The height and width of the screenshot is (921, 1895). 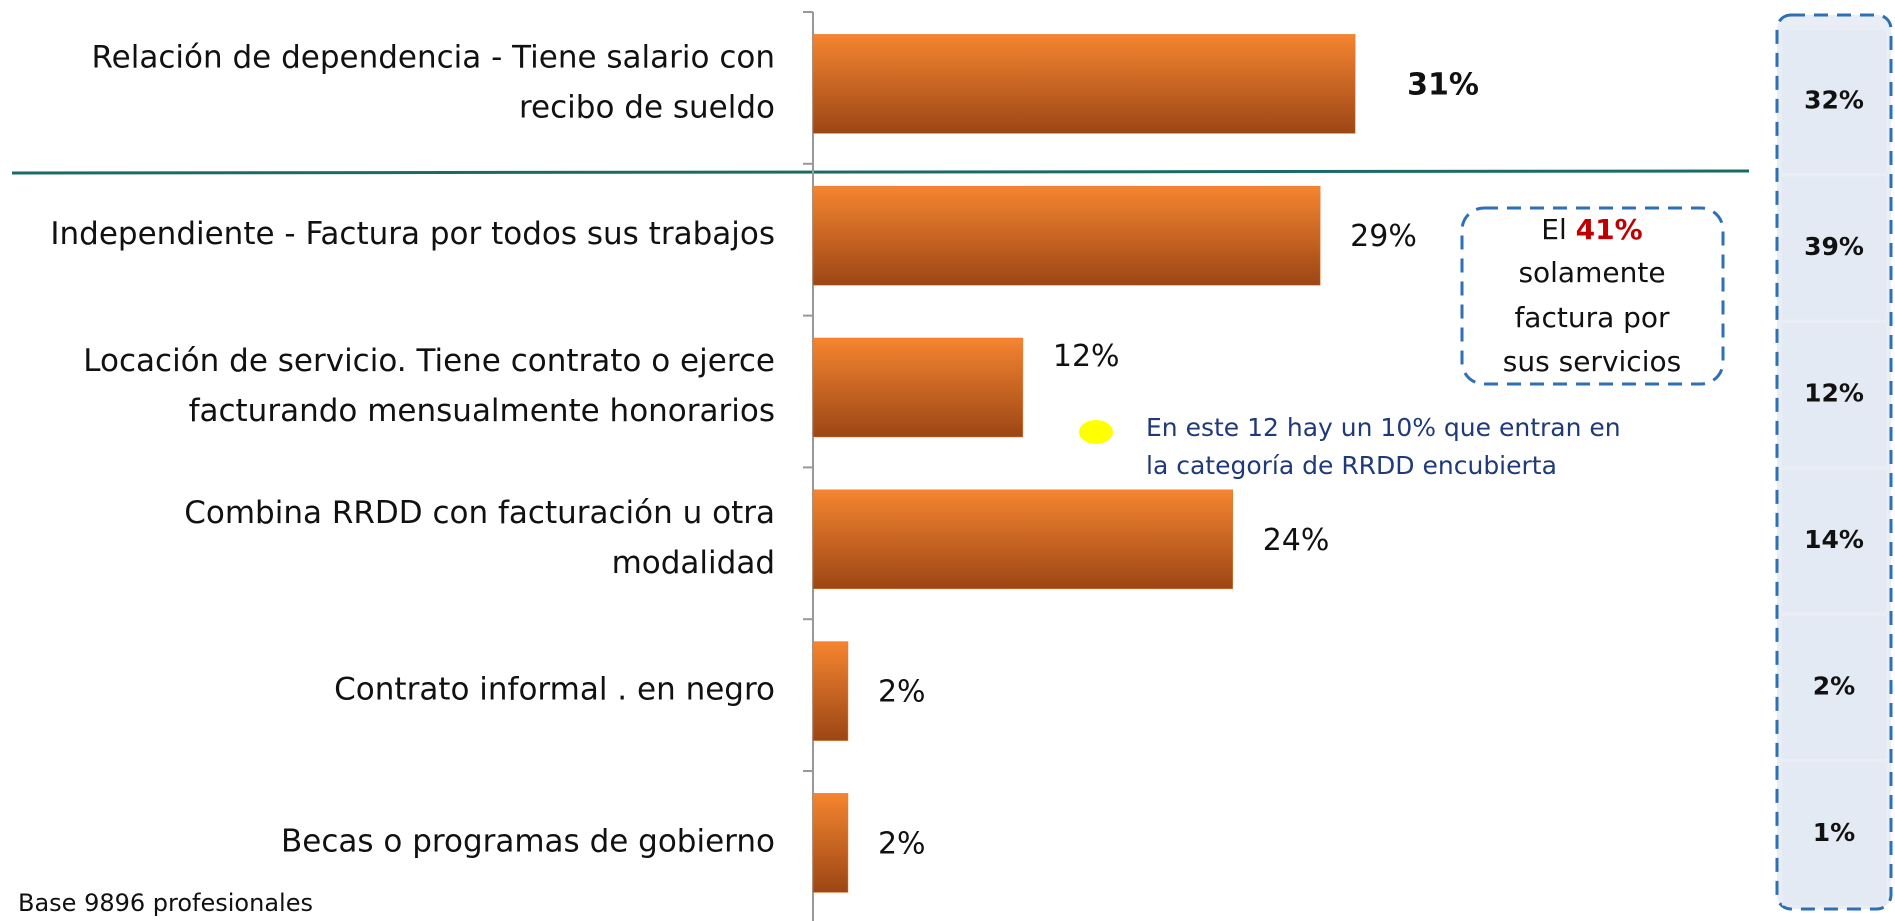 I want to click on callout-title: El 41%, so click(x=1591, y=229).